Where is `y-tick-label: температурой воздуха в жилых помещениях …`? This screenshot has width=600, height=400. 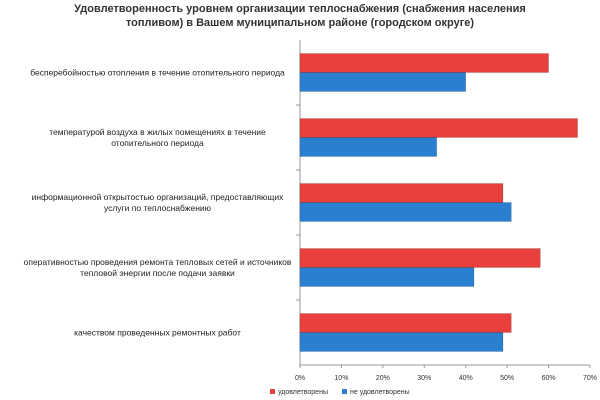
y-tick-label: температурой воздуха в жилых помещениях … is located at coordinates (157, 137).